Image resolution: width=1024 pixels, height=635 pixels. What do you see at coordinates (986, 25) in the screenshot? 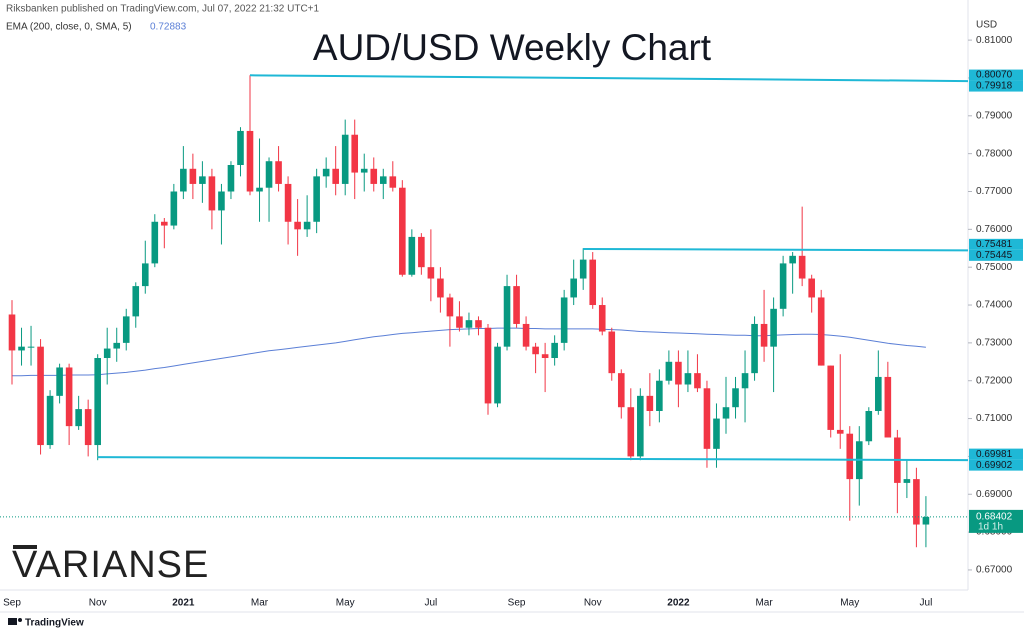
I see `currency: USD` at bounding box center [986, 25].